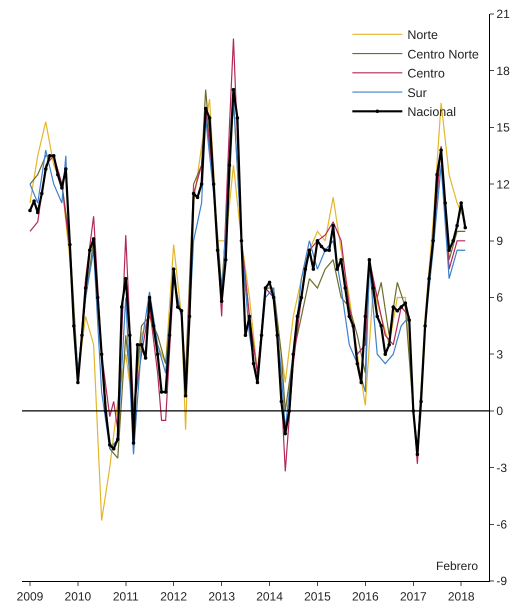  I want to click on legend-label: Centro Norte, so click(443, 54).